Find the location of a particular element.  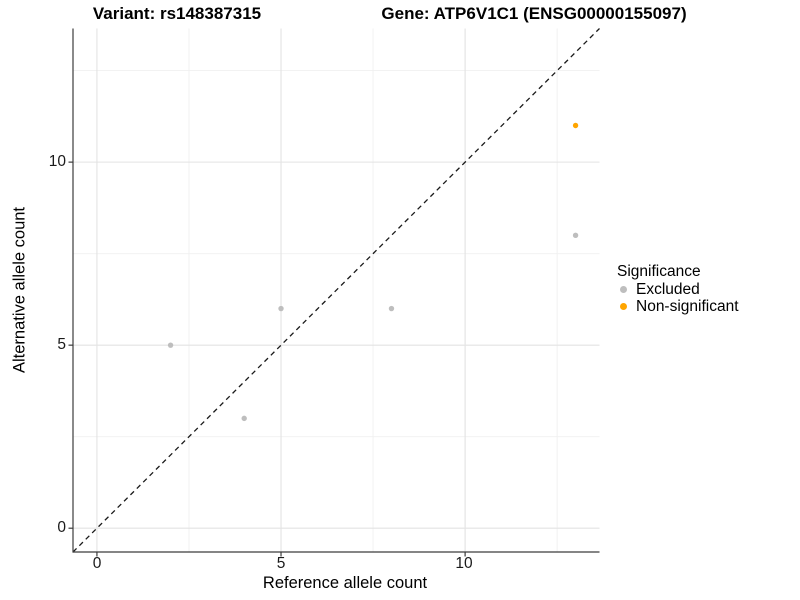

legend-item-label: Excluded is located at coordinates (668, 289).